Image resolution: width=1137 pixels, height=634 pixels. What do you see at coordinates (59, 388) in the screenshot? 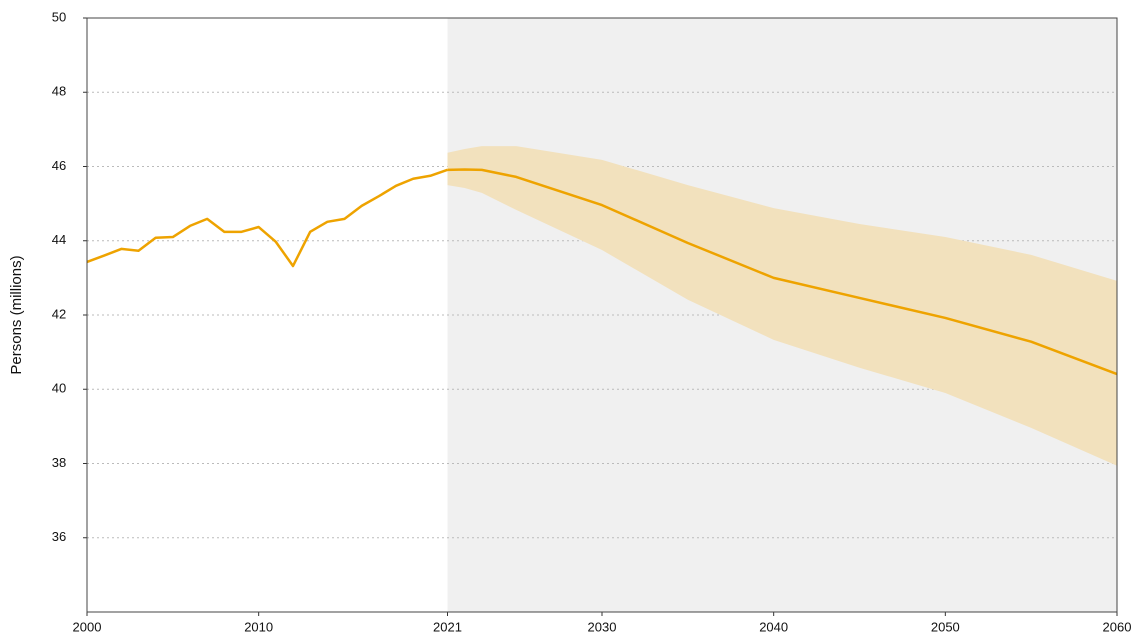
I see `y-tick-label: 40` at bounding box center [59, 388].